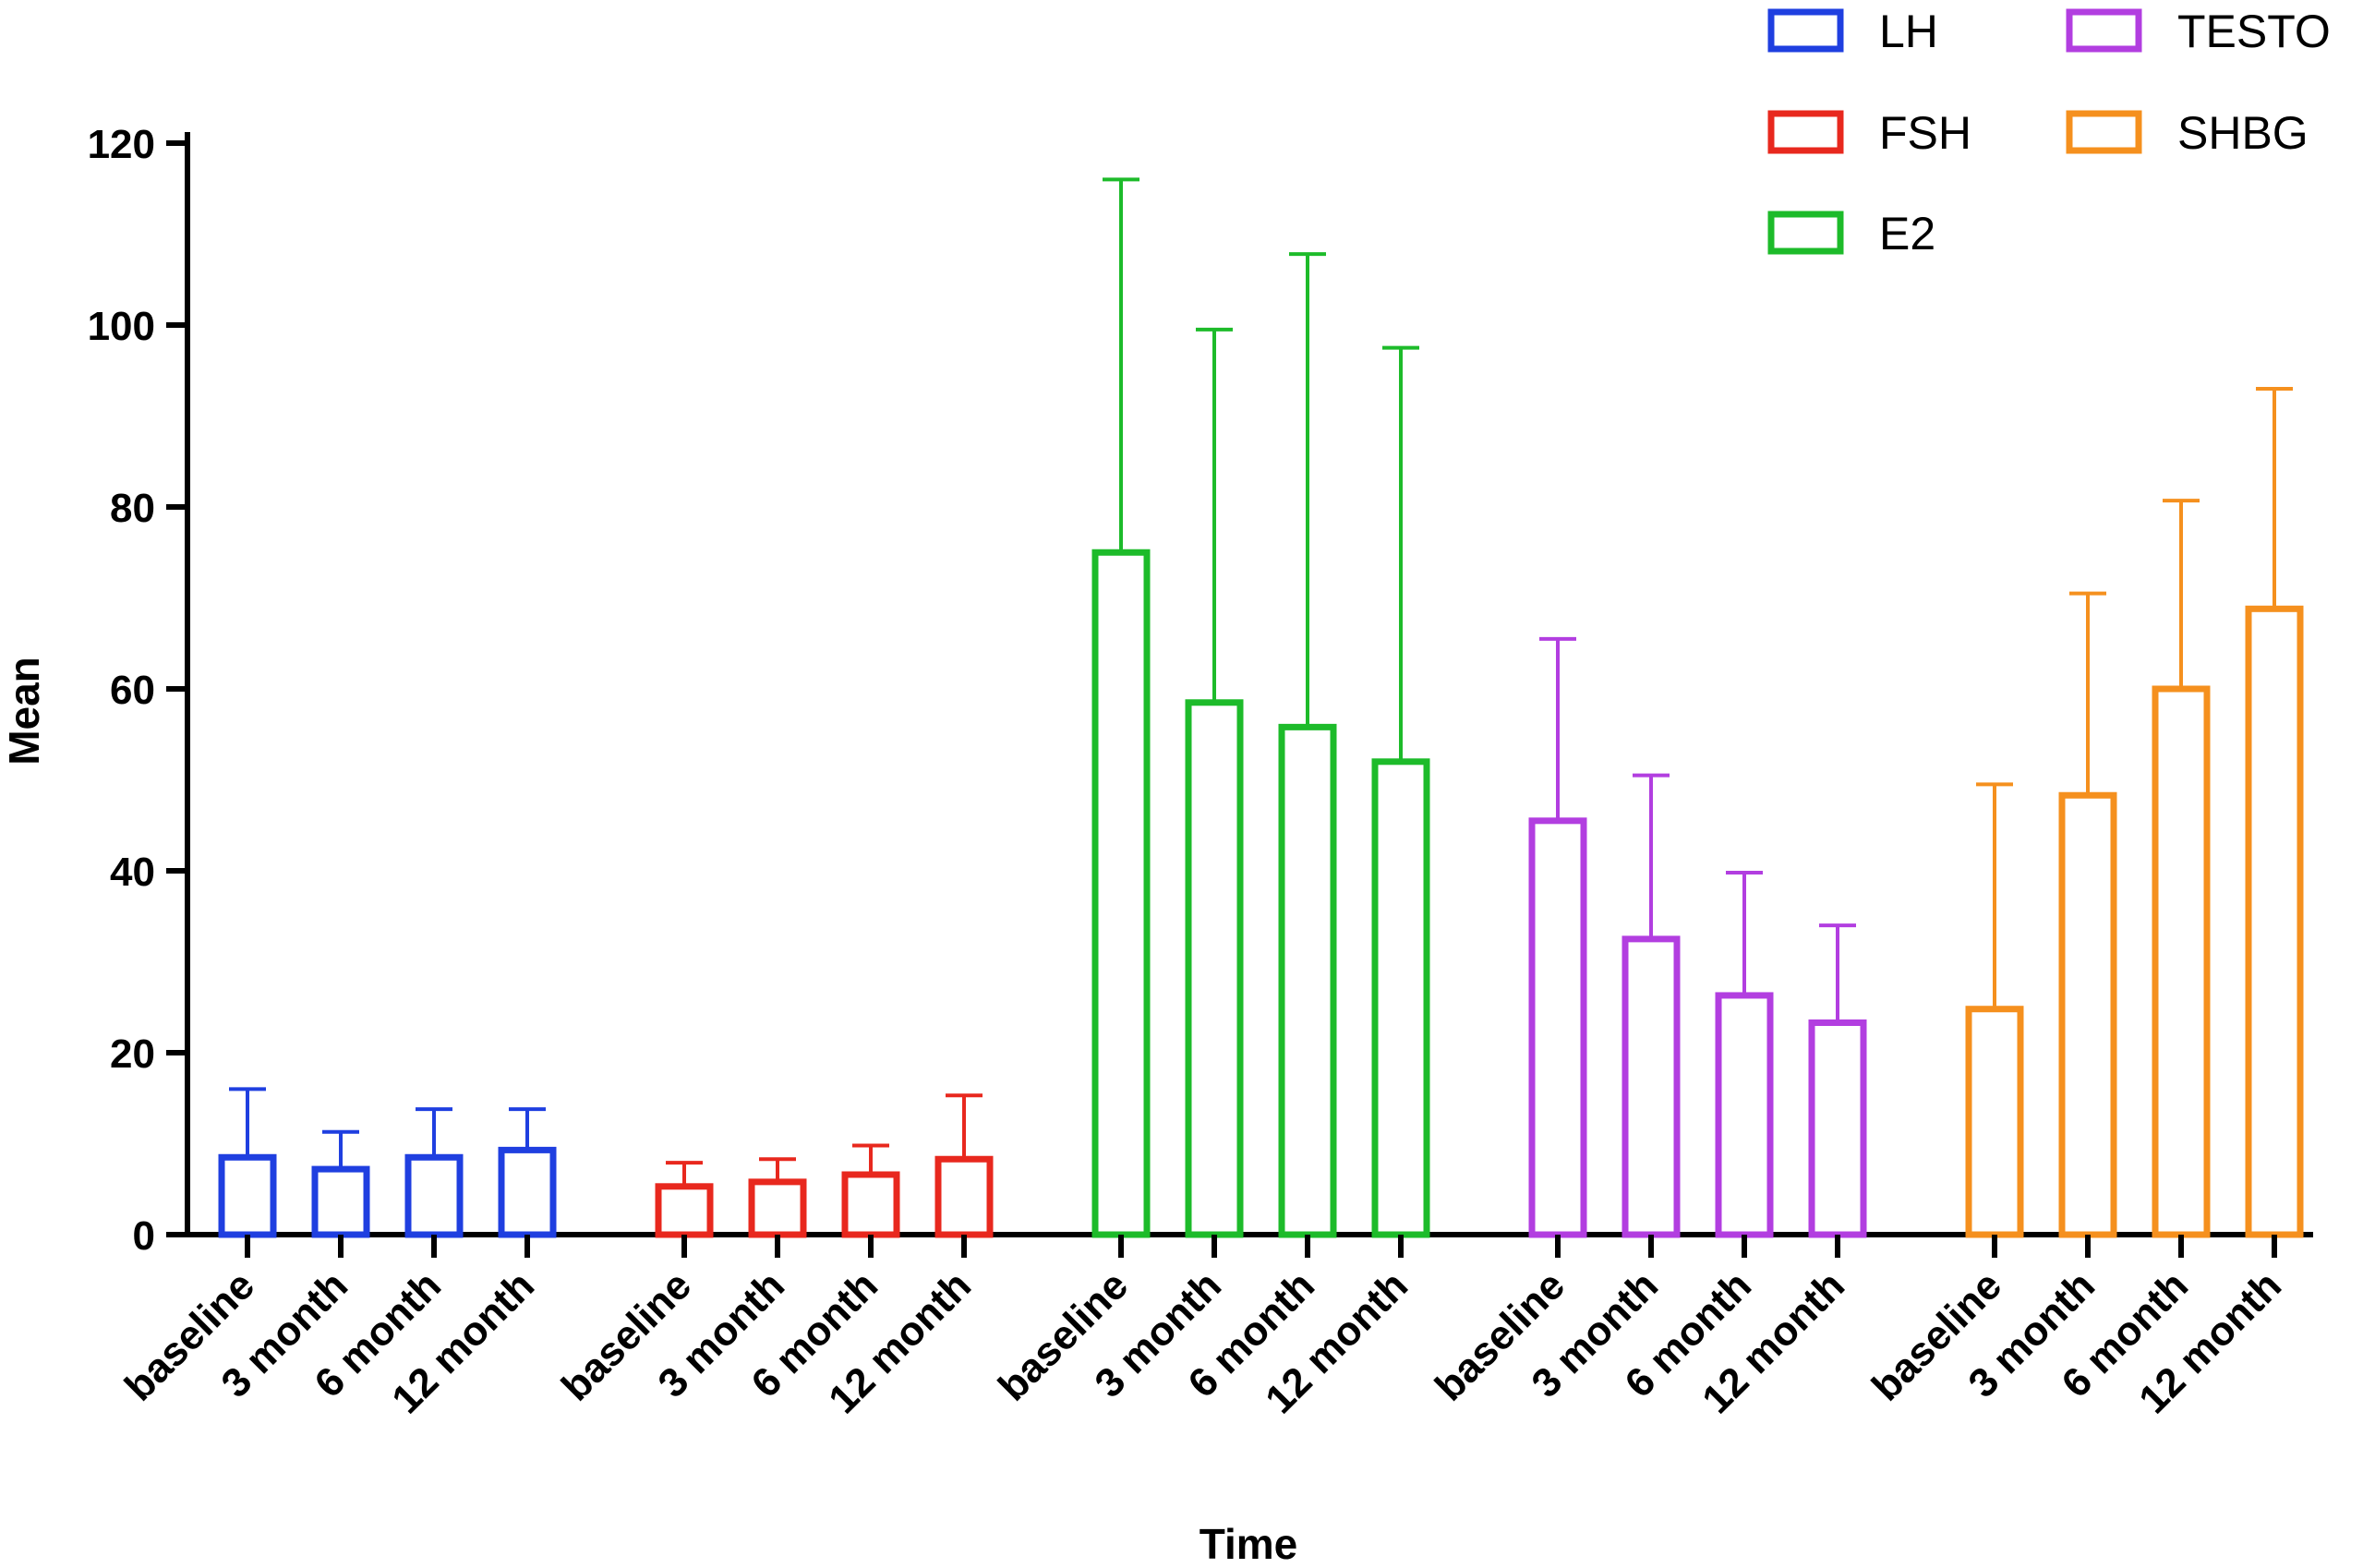 Image resolution: width=2363 pixels, height=1568 pixels. Describe the element at coordinates (121, 326) in the screenshot. I see `y-tick-label: 100` at that location.